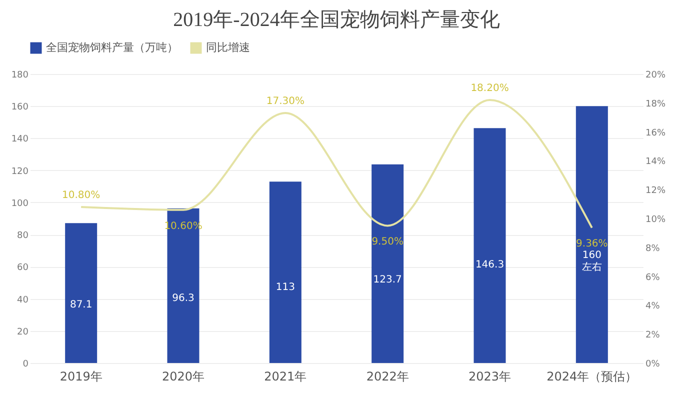 This screenshot has width=684, height=400. What do you see at coordinates (81, 304) in the screenshot?
I see `data-label: 87.1` at bounding box center [81, 304].